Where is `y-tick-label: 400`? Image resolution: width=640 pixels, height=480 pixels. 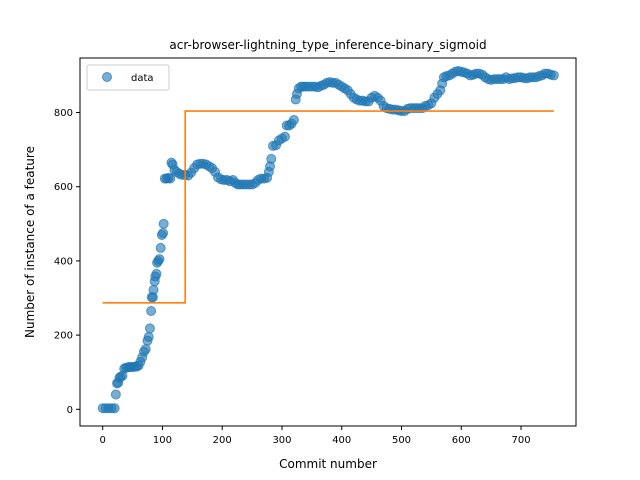
y-tick-label: 400 is located at coordinates (63, 261).